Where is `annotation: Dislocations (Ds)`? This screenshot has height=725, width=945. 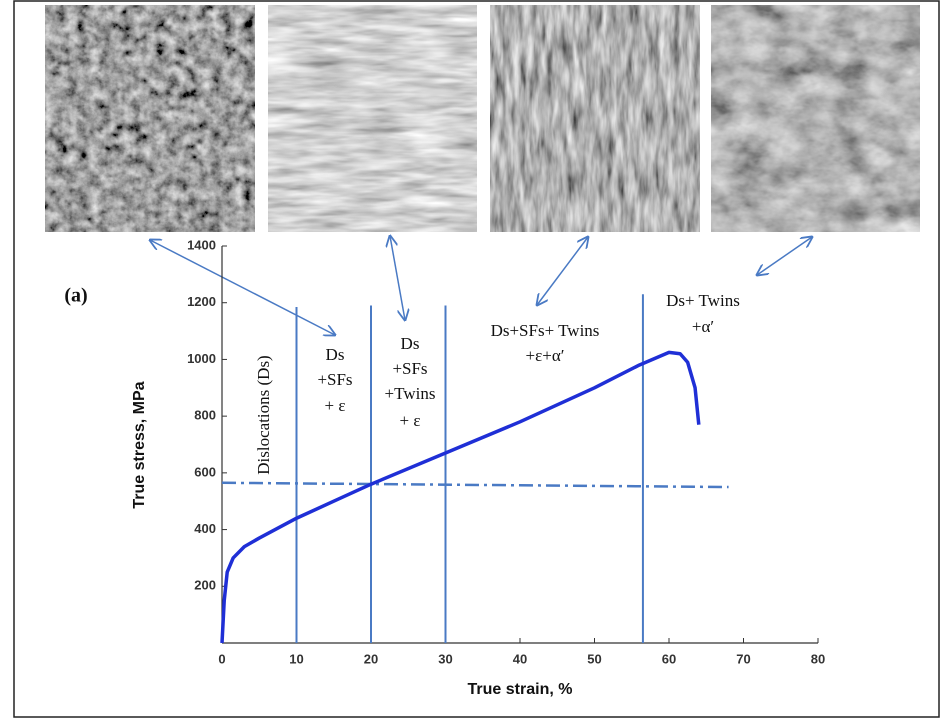 annotation: Dislocations (Ds) is located at coordinates (263, 414).